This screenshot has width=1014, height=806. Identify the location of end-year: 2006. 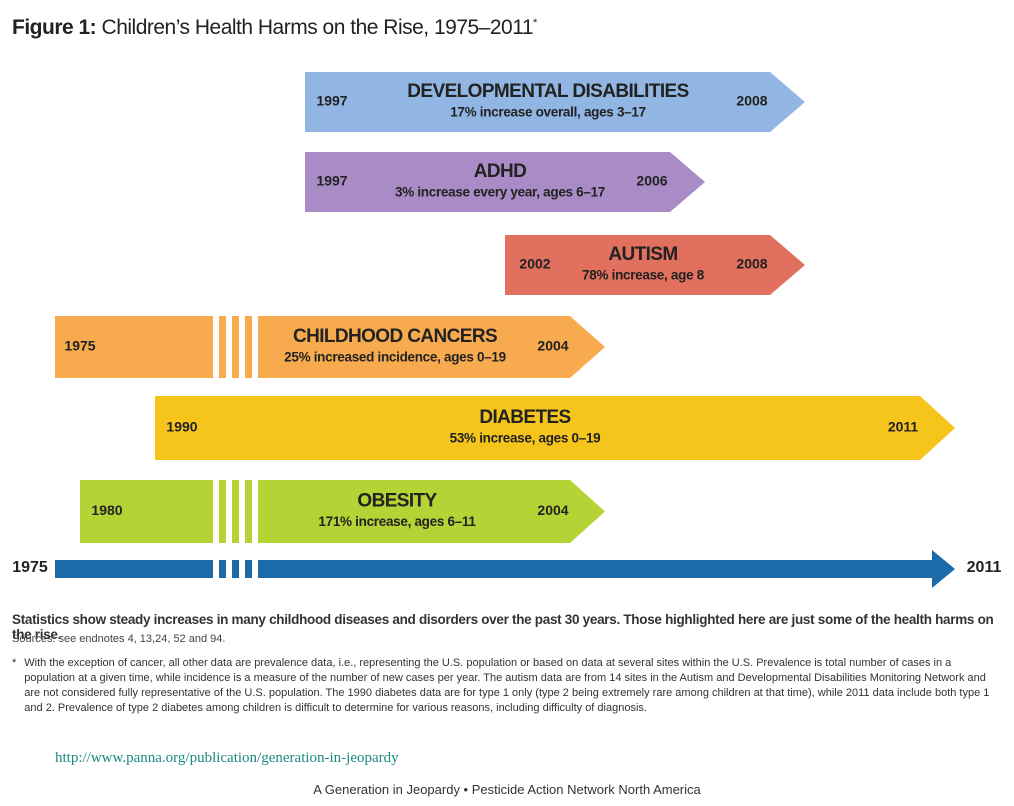
(651, 181).